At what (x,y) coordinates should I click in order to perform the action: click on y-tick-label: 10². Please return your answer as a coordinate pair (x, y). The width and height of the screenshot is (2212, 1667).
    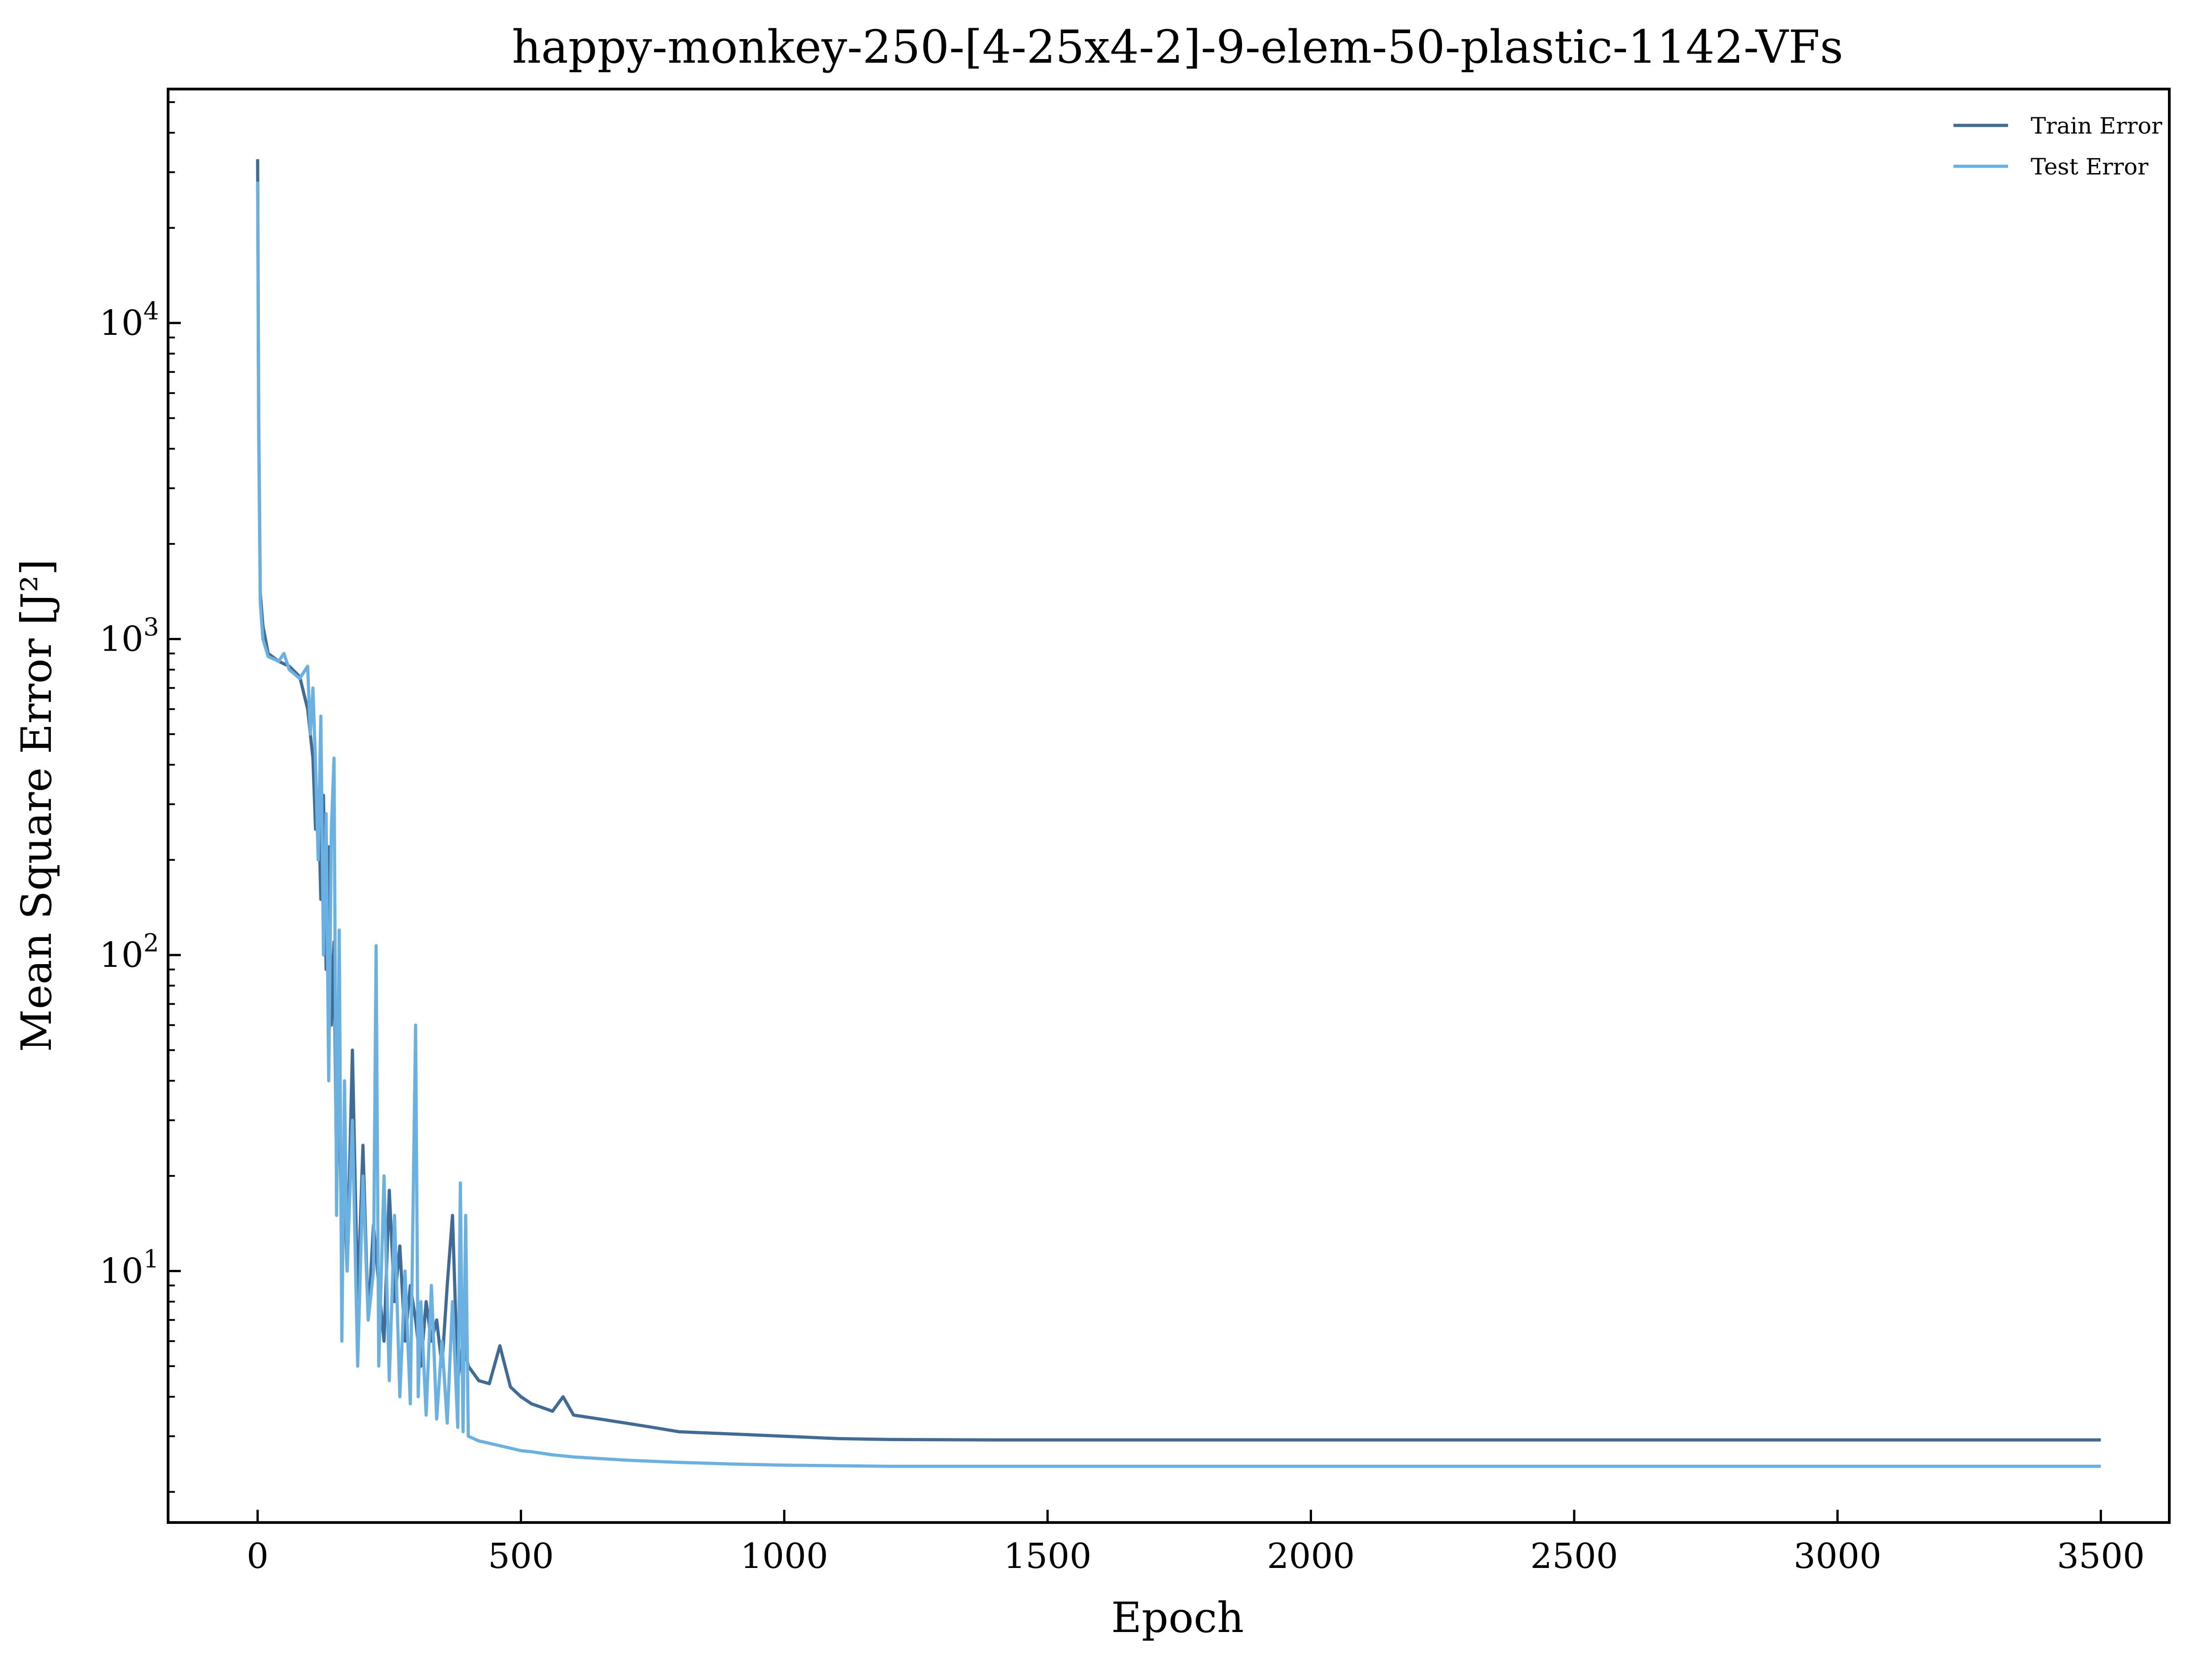
    Looking at the image, I should click on (129, 952).